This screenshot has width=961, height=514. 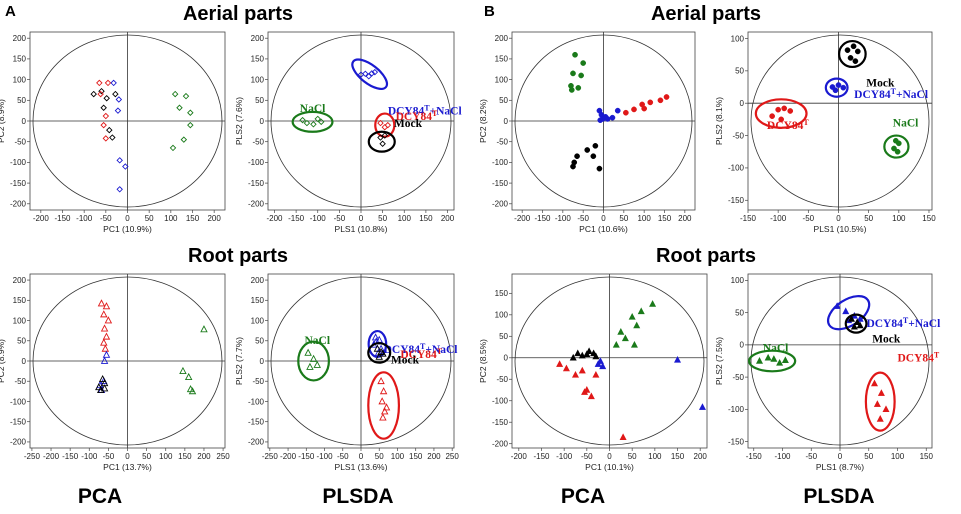 I want to click on series-dcy84t-nacl: DCY84T+NaCl, so click(x=406, y=87).